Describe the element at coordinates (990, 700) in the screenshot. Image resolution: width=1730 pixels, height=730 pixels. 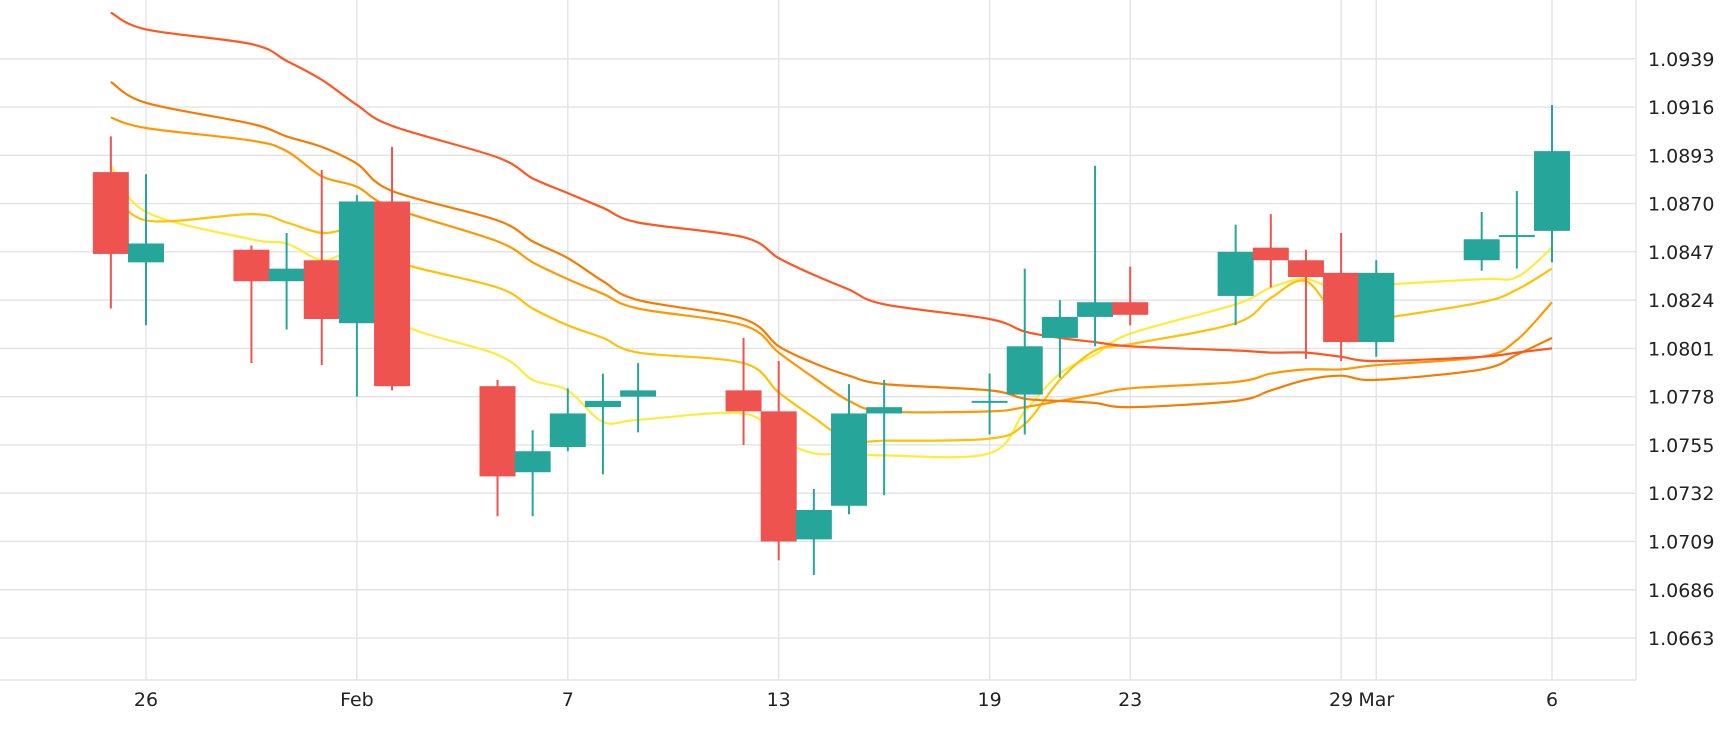
I see `x-tick-label: 19` at that location.